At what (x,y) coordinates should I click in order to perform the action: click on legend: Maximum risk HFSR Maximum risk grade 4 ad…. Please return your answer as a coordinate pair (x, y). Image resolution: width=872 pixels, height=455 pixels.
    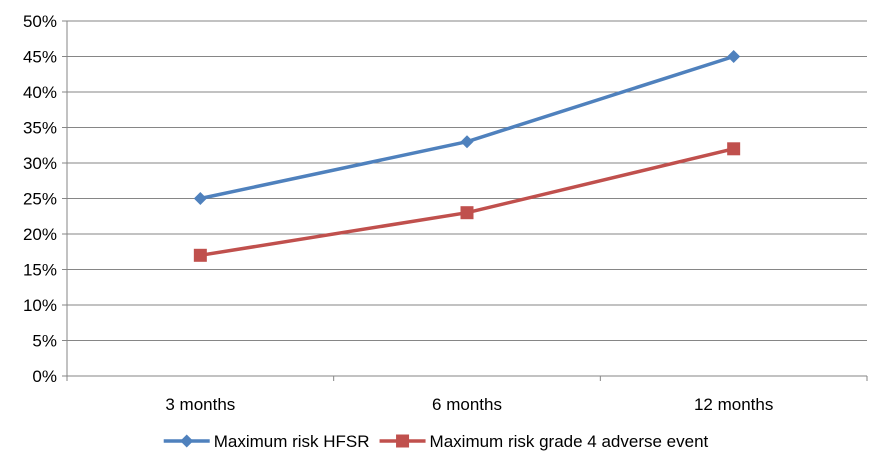
    Looking at the image, I should click on (436, 441).